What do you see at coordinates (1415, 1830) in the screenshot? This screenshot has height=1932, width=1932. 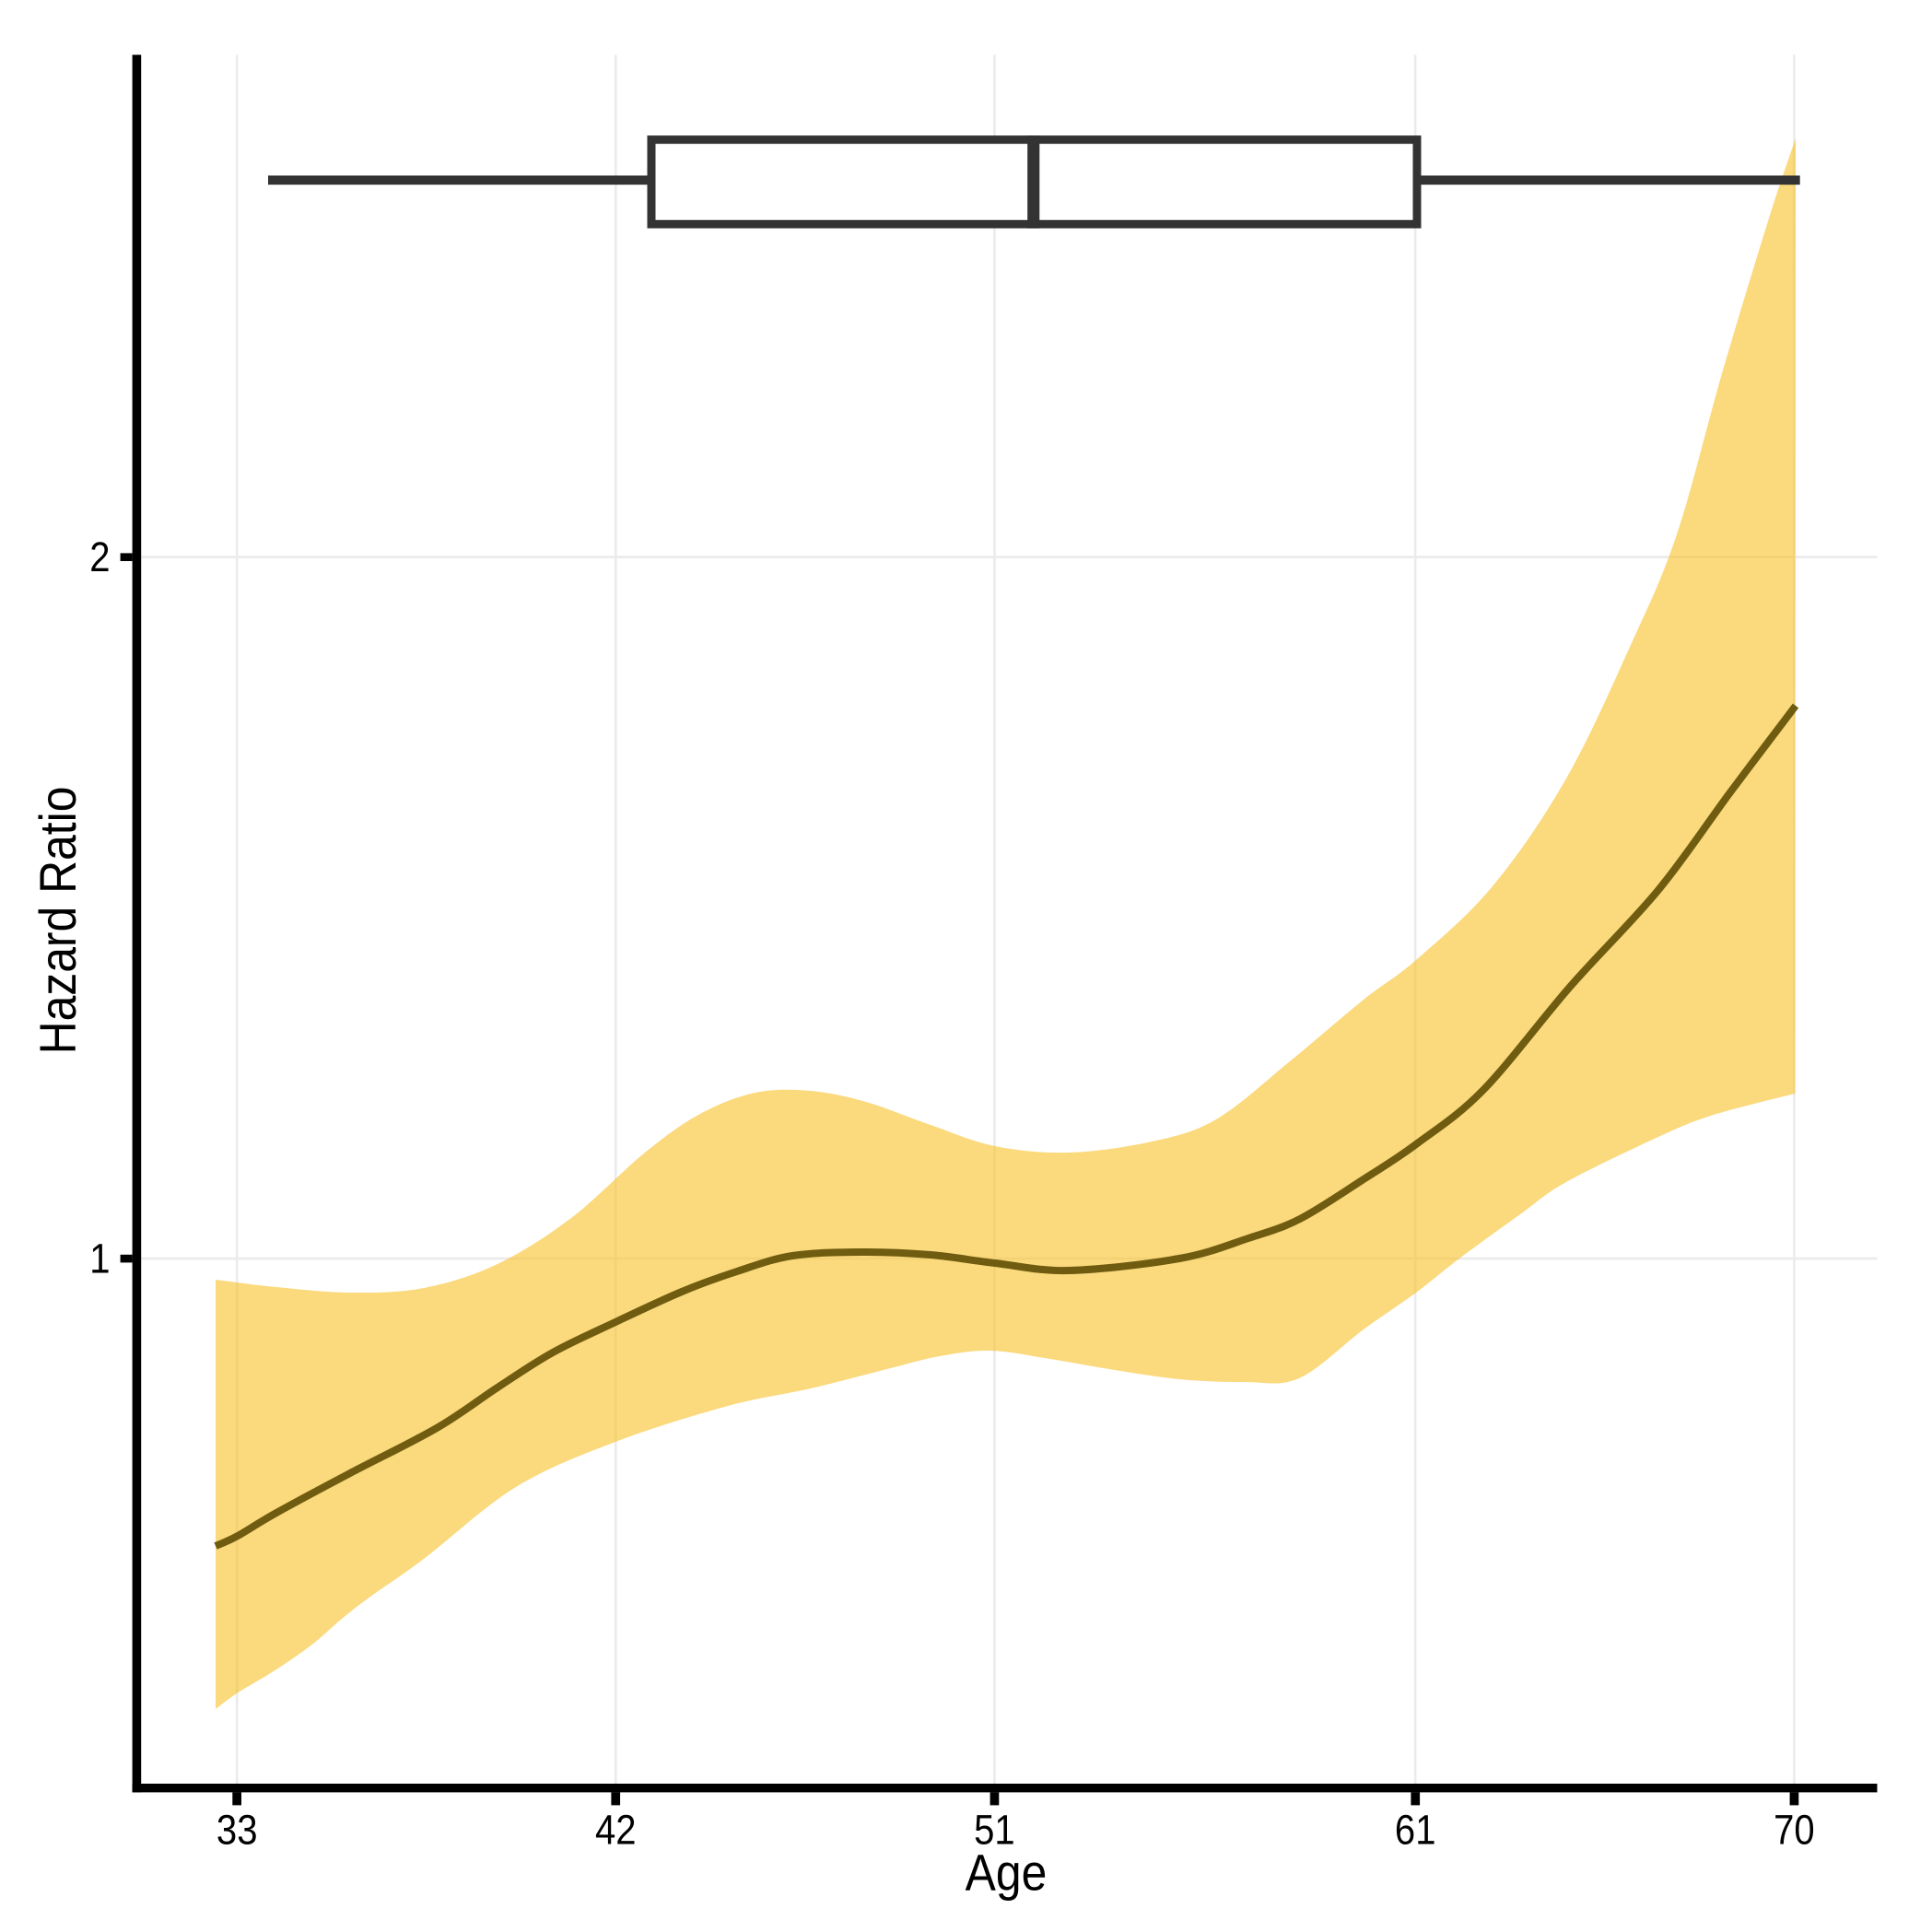 I see `svg-text: 61` at bounding box center [1415, 1830].